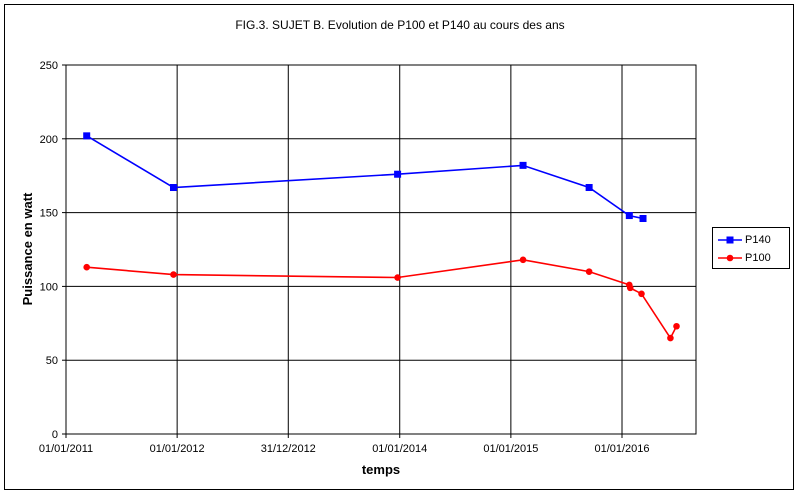 This screenshot has height=496, width=800. Describe the element at coordinates (49, 66) in the screenshot. I see `y-tick-label: 250` at that location.